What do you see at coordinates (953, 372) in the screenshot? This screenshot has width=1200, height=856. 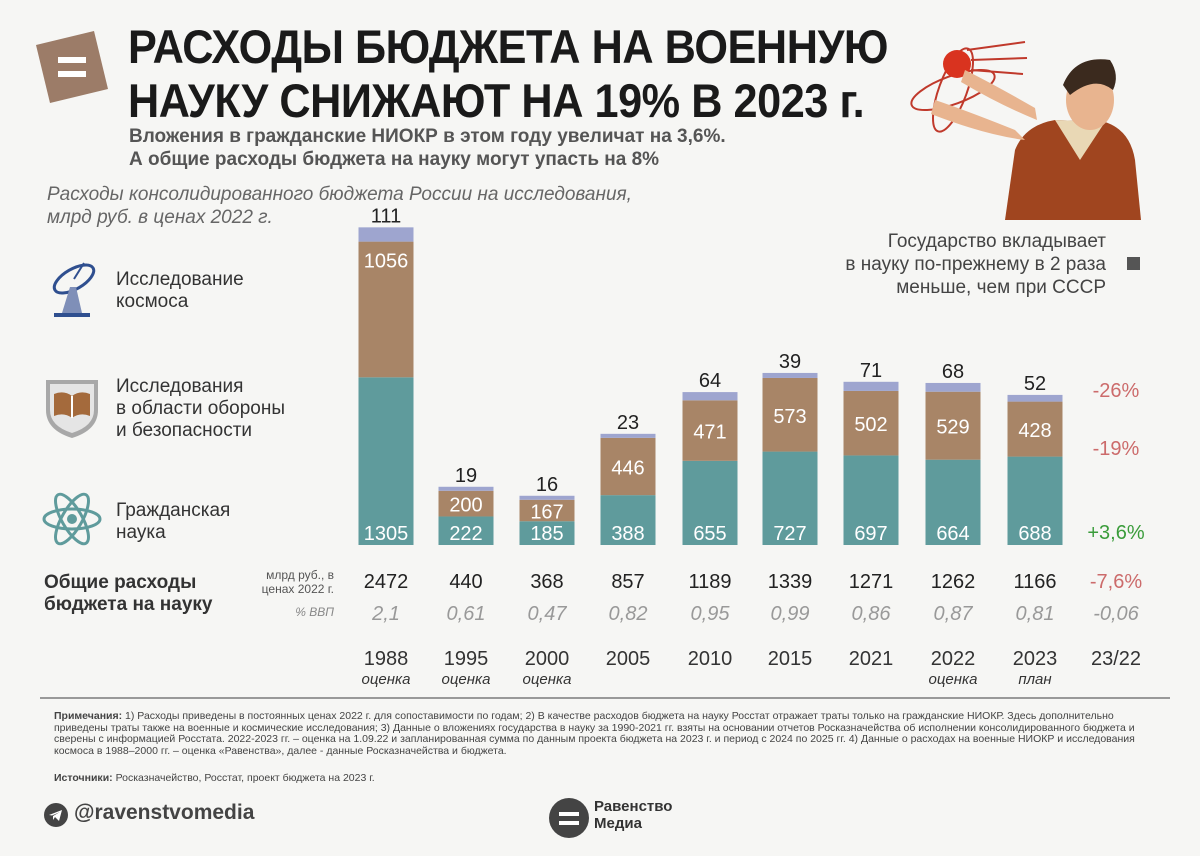 I see `bar-label-space: 68` at bounding box center [953, 372].